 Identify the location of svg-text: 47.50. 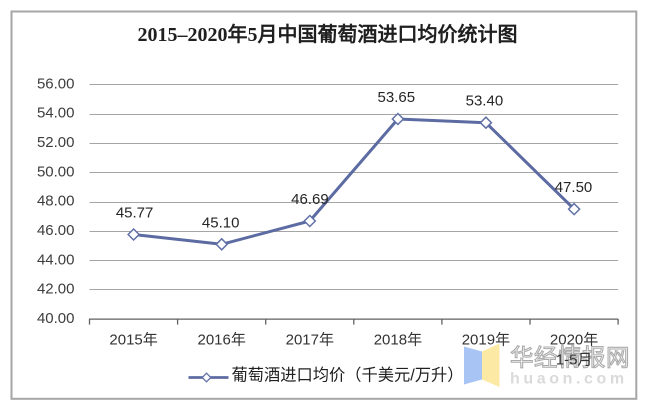
(574, 187).